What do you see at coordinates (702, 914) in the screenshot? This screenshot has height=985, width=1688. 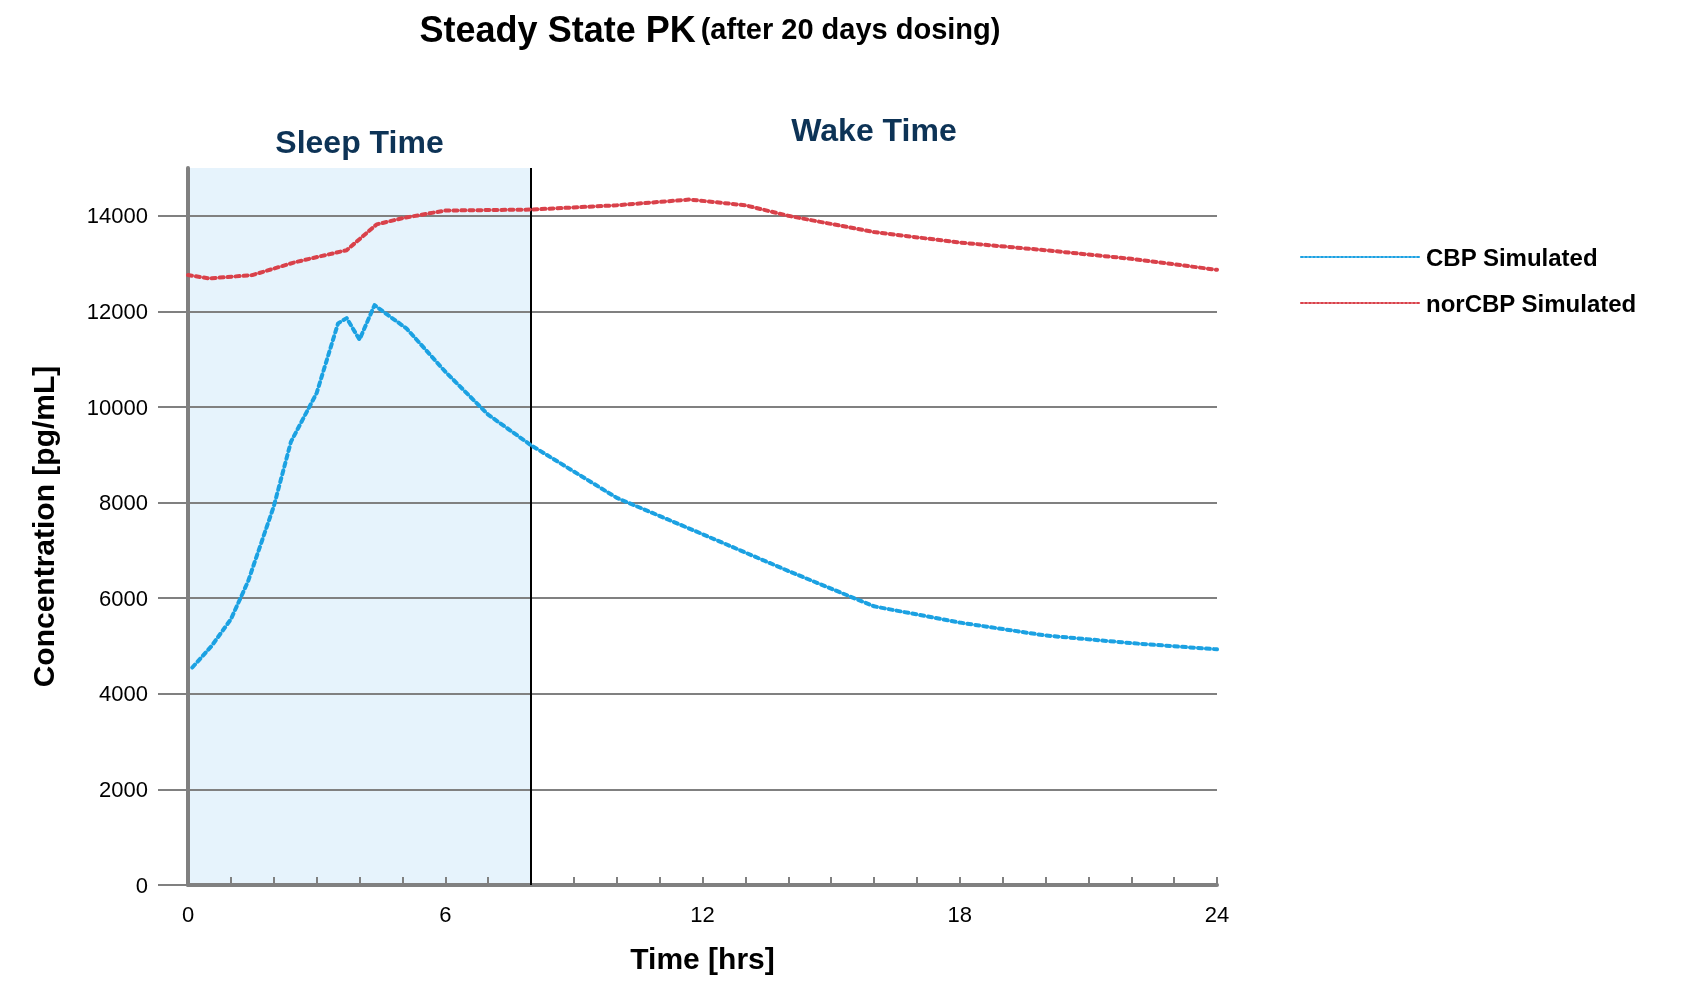 I see `x-tick-label: 12` at bounding box center [702, 914].